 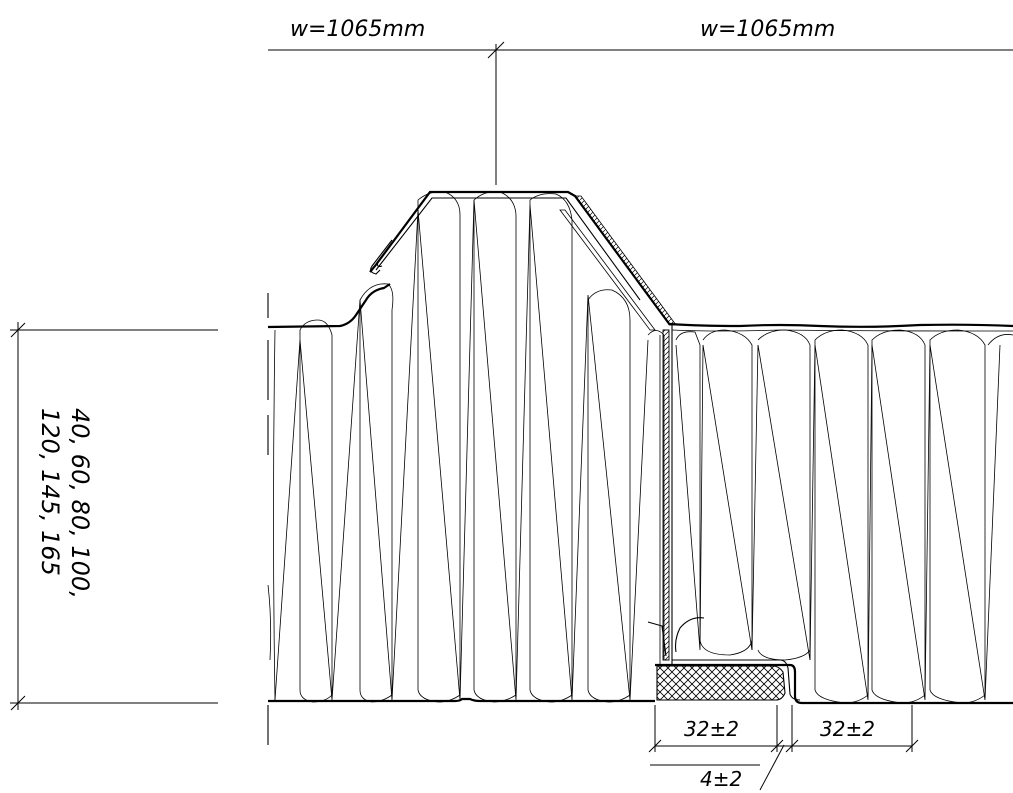 I want to click on seal-gap-label: 4±2, so click(x=721, y=779).